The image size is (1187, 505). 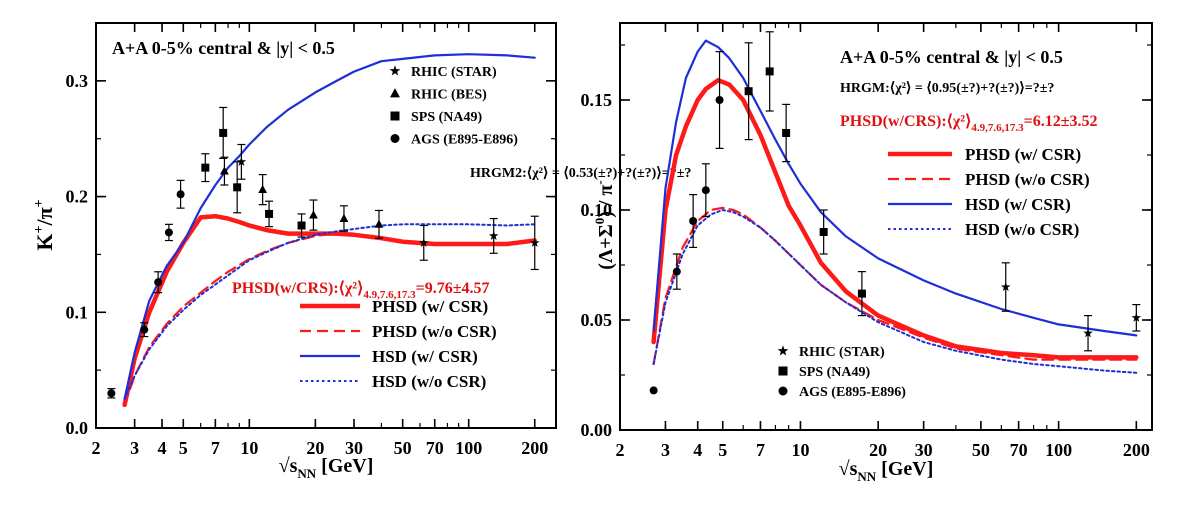 I want to click on x-tick-label: 4, so click(x=697, y=450).